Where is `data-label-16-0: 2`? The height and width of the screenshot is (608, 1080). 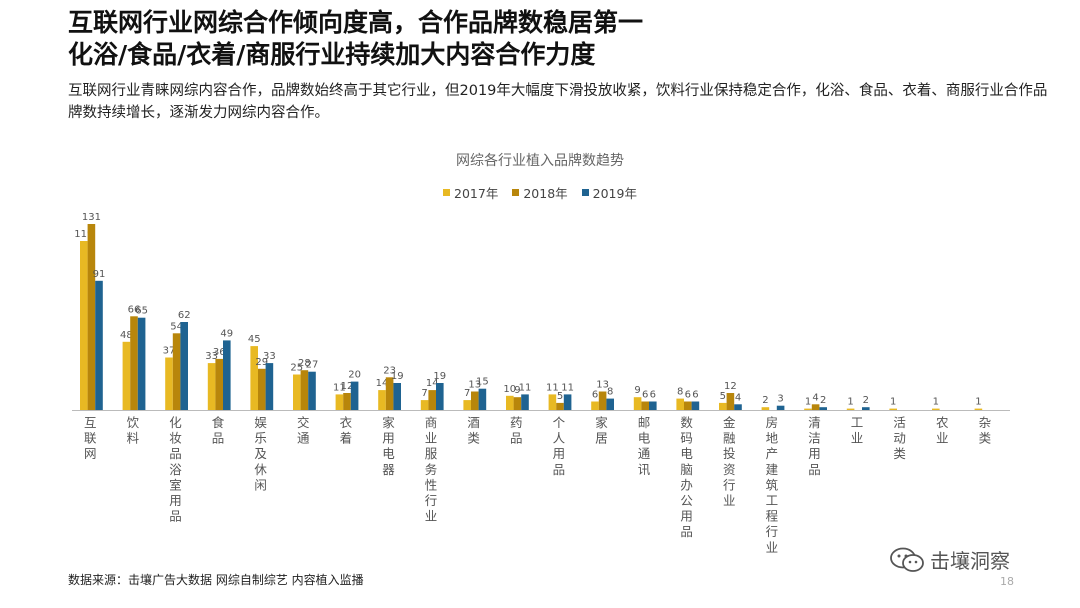 data-label-16-0: 2 is located at coordinates (765, 400).